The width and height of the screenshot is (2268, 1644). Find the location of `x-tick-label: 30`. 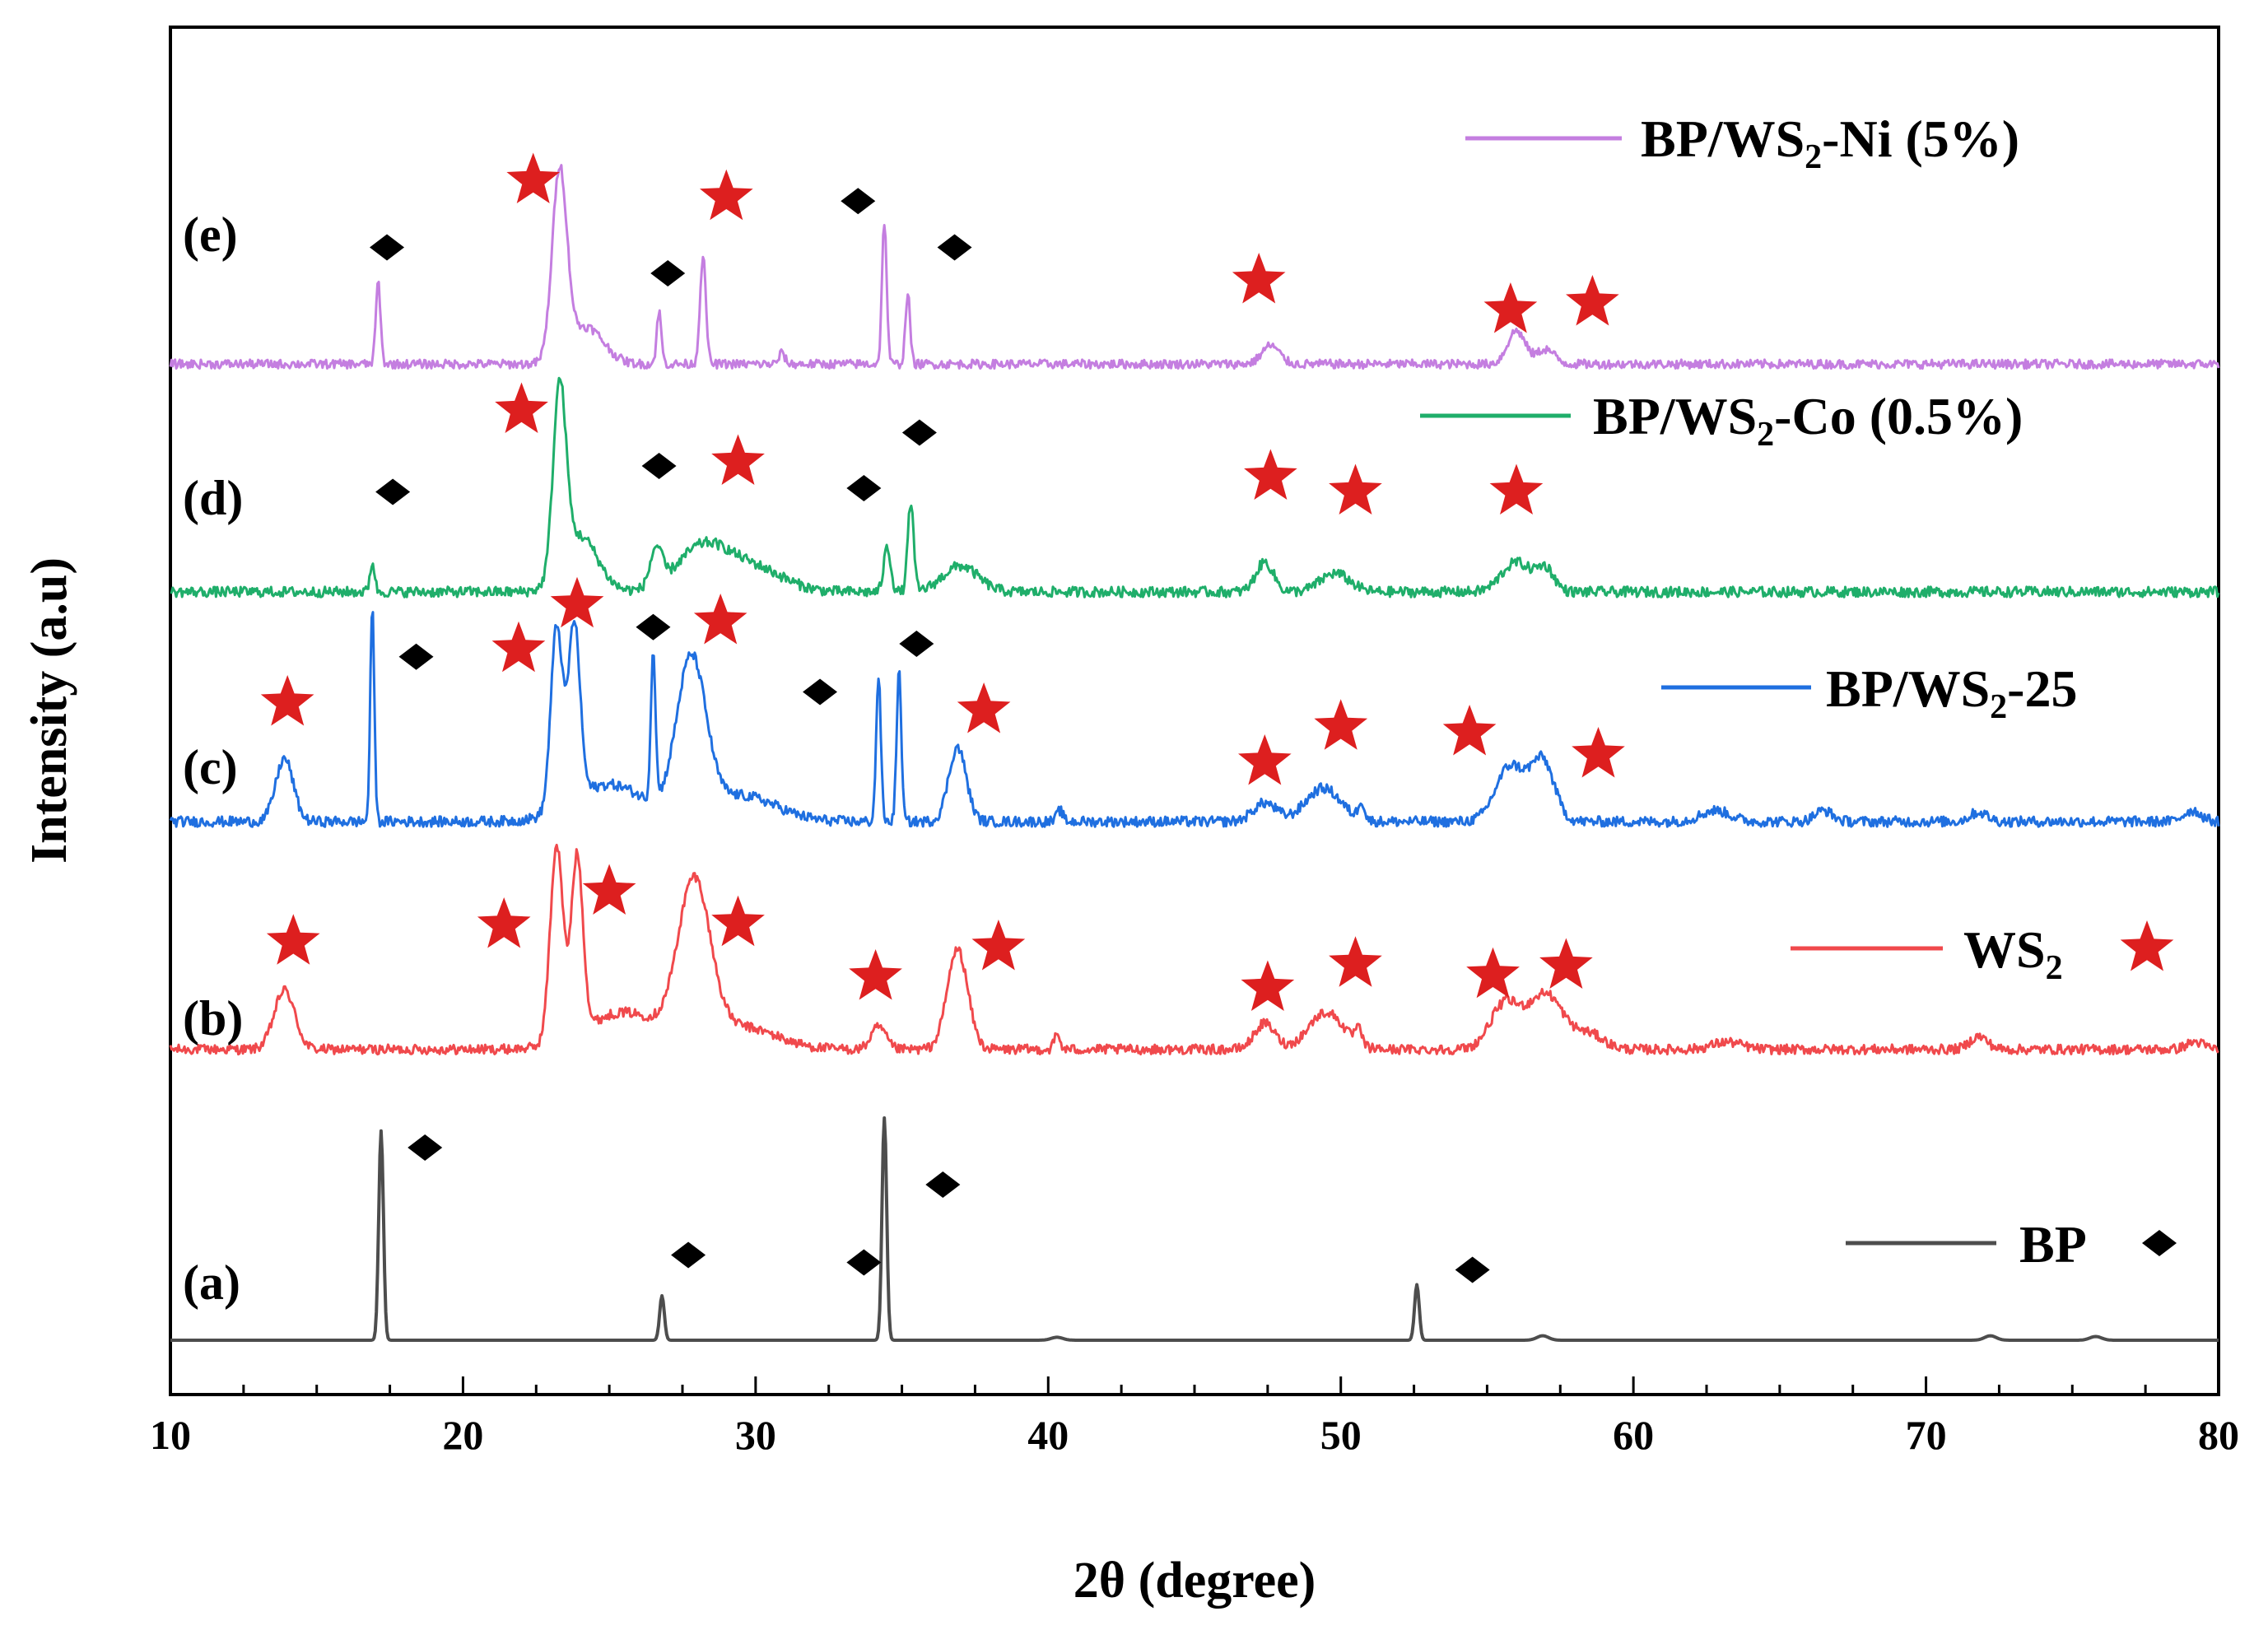

x-tick-label: 30 is located at coordinates (755, 1435).